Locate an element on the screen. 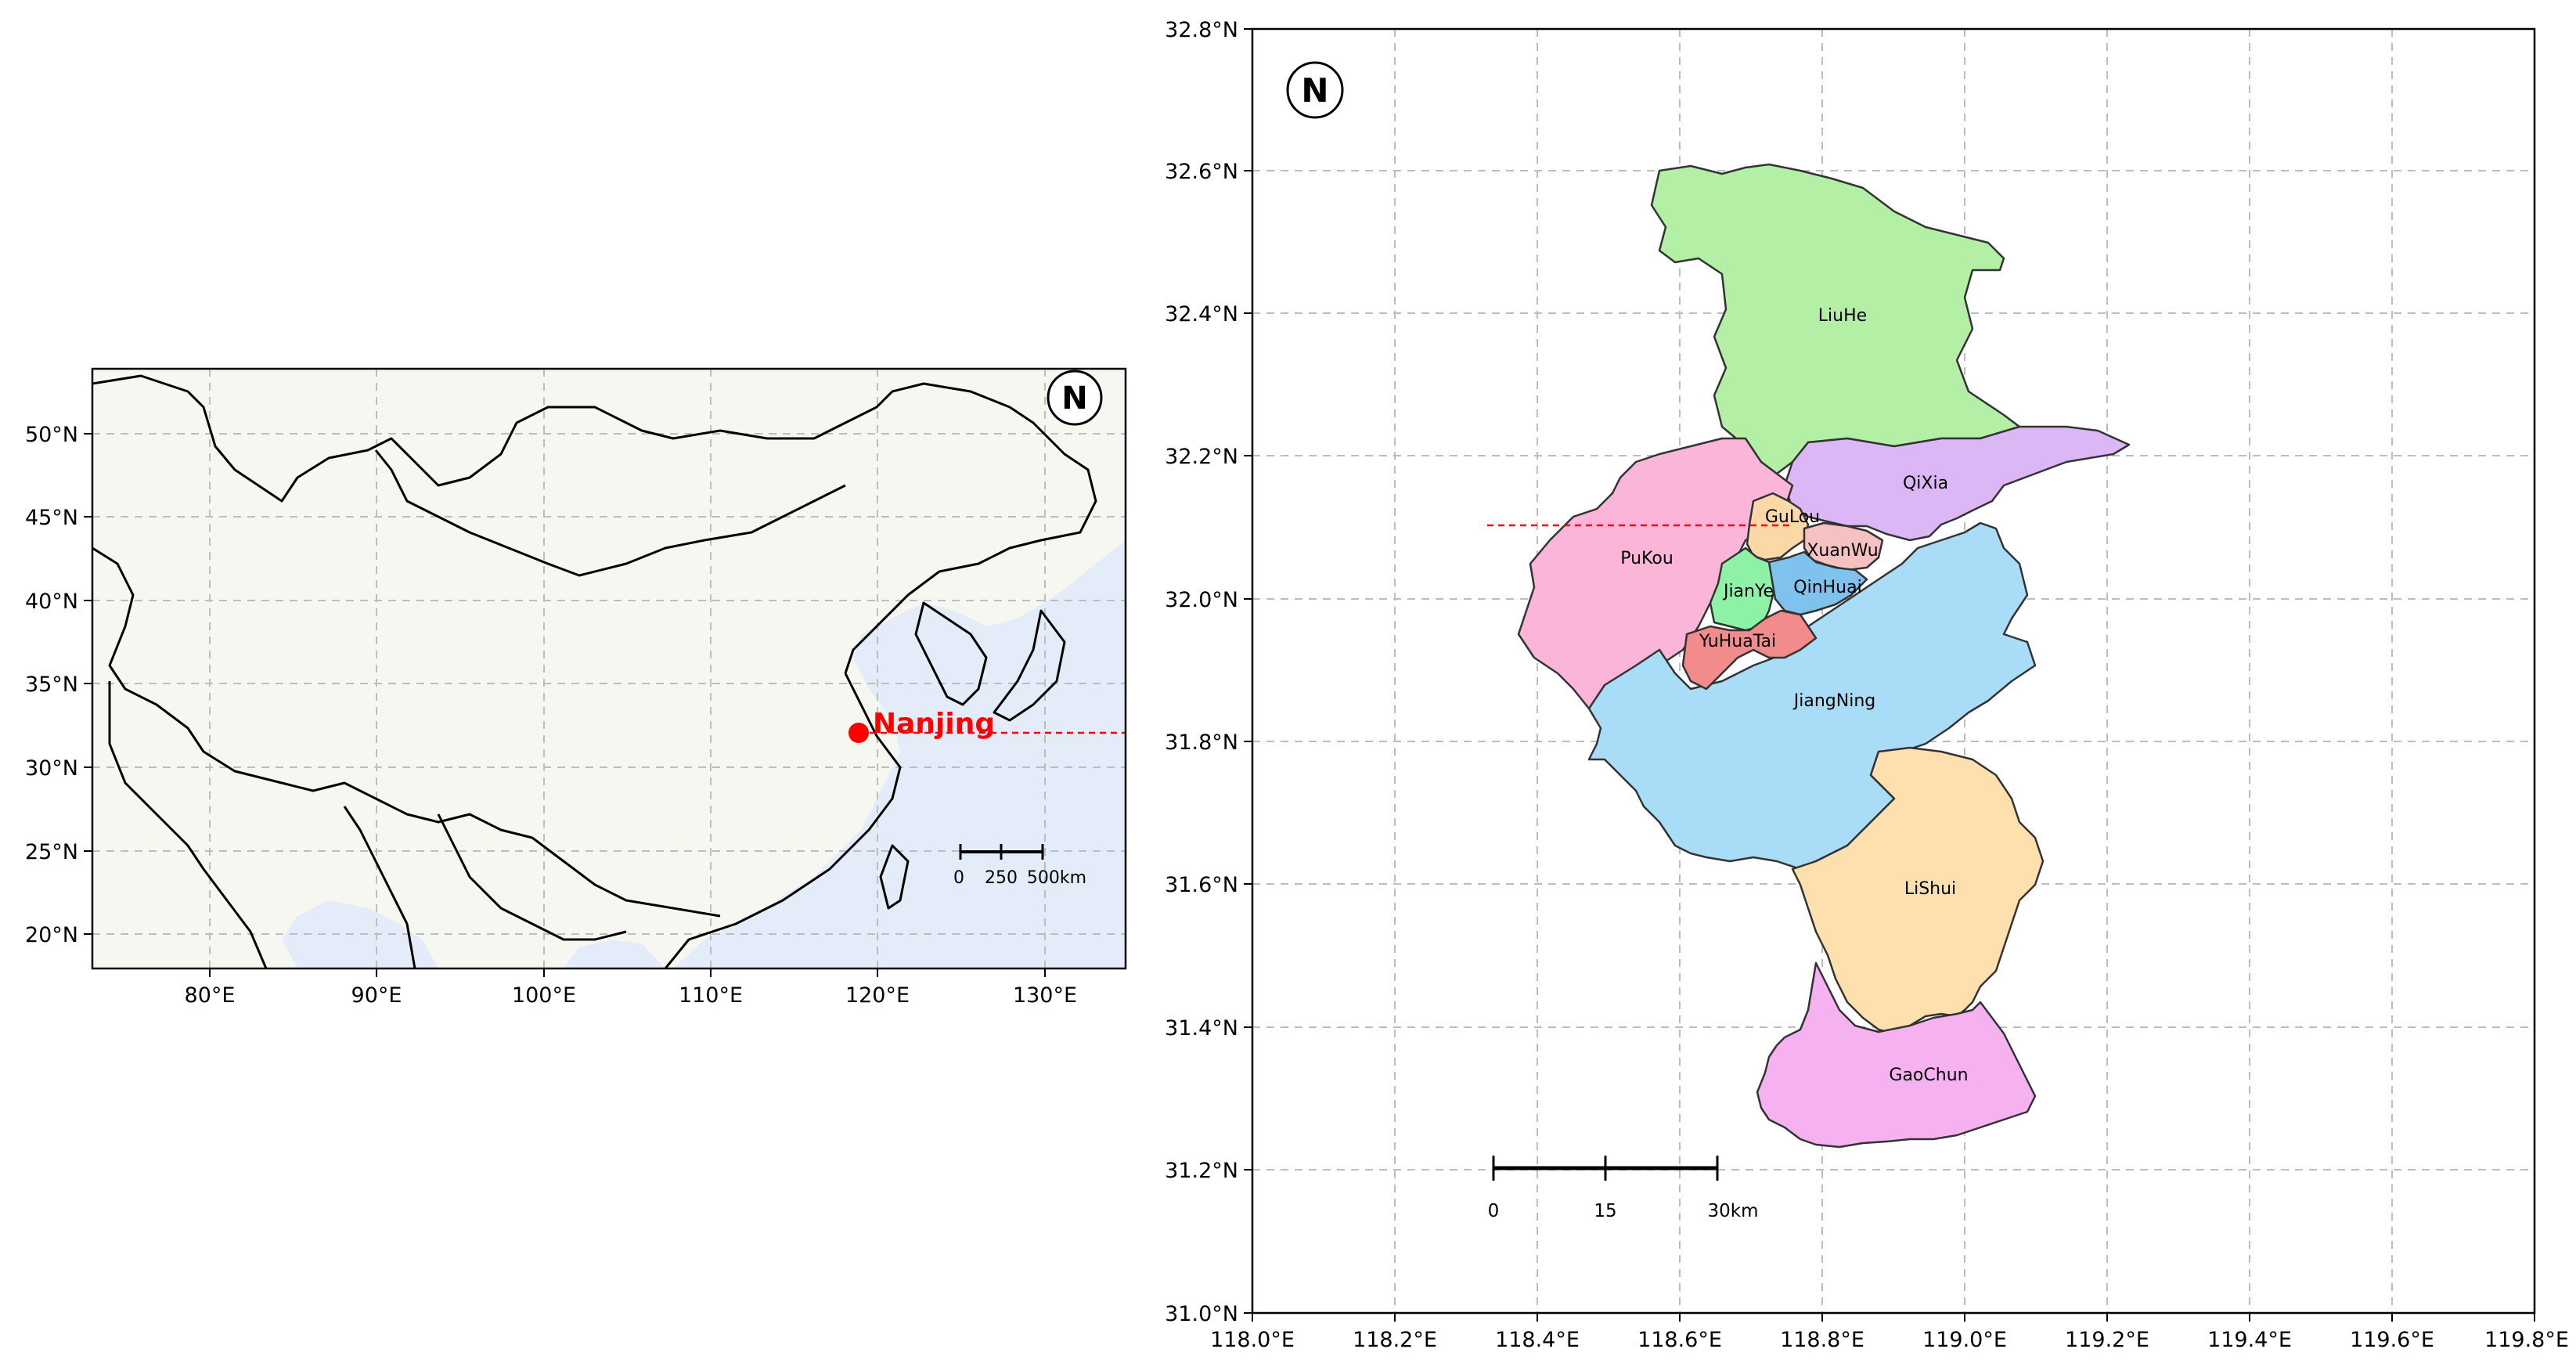 The height and width of the screenshot is (1367, 2576). lat-tick-label: 35°N is located at coordinates (51, 685).